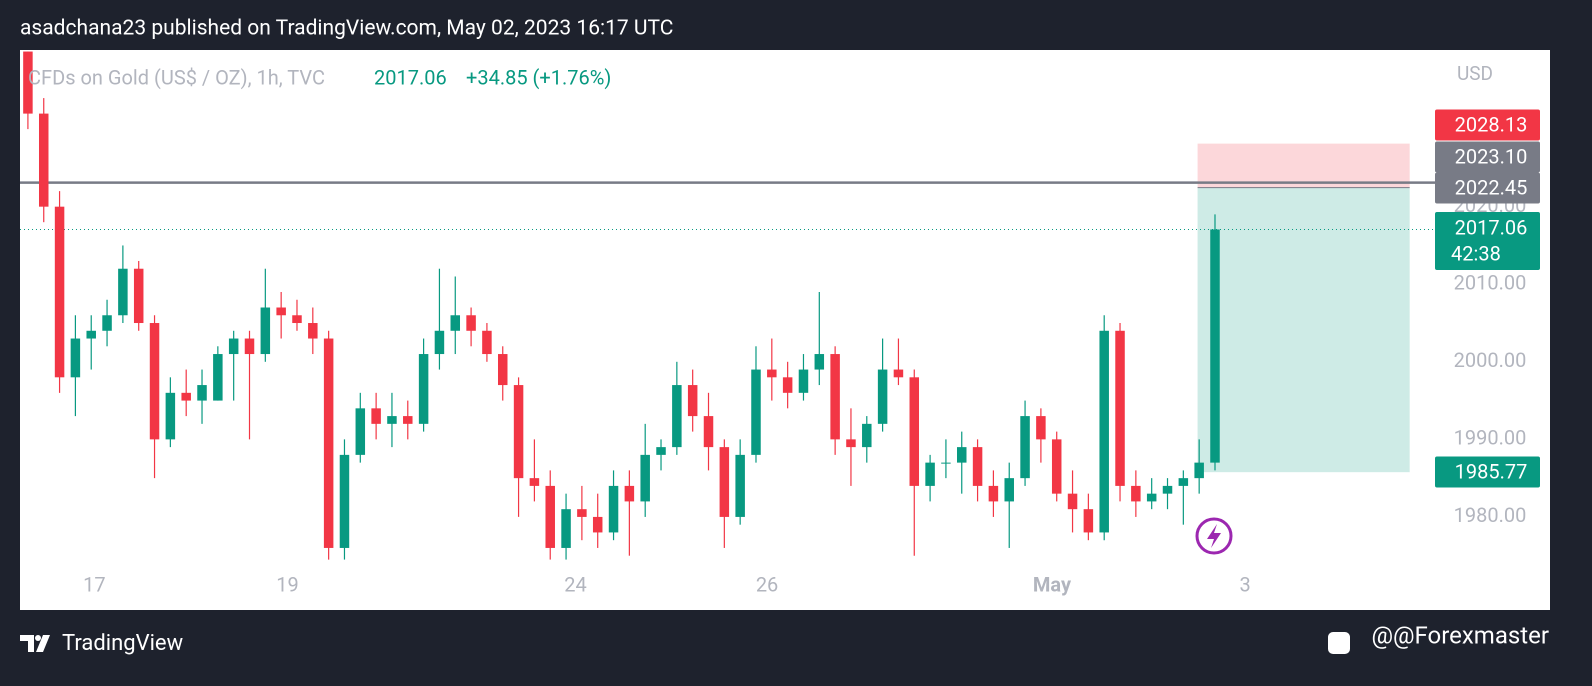 The width and height of the screenshot is (1592, 686). I want to click on footer-author: @@Forexmaster, so click(1460, 635).